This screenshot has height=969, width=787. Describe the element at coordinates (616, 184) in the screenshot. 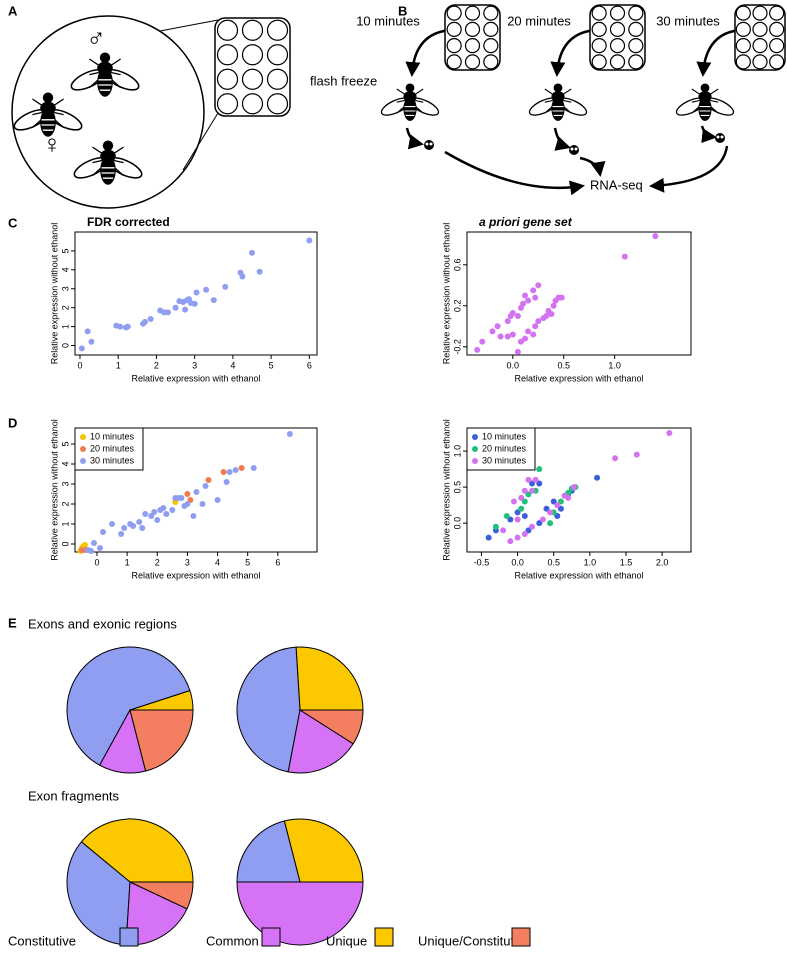

I see `rna-seq-label: RNA-seq` at that location.